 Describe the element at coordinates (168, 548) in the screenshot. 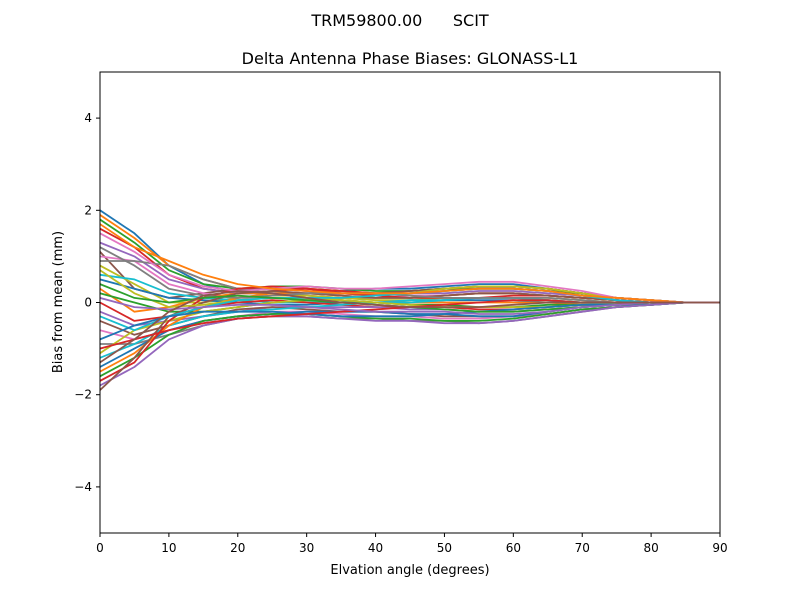

I see `x-tick-label: 10` at that location.